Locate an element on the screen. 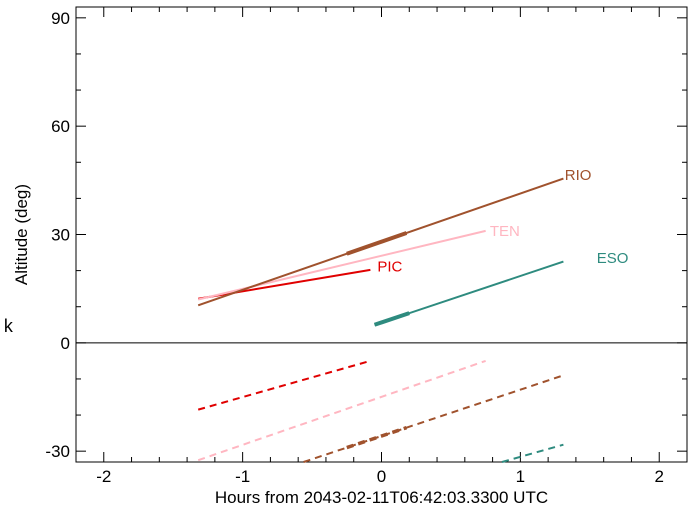 The height and width of the screenshot is (511, 697). x-tick-label: -2 is located at coordinates (103, 476).